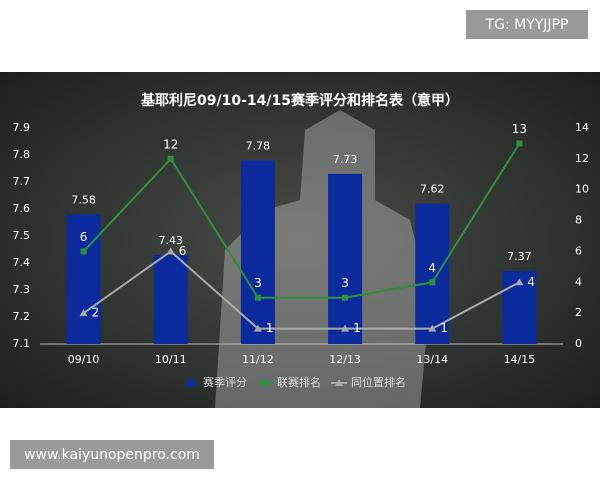 Image resolution: width=600 pixels, height=484 pixels. Describe the element at coordinates (345, 359) in the screenshot. I see `x-tick-label: 12/13` at that location.